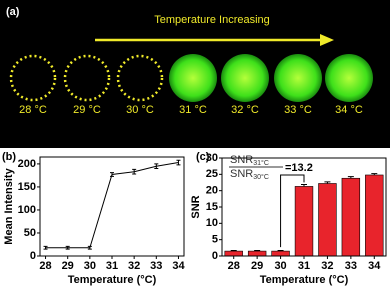 The height and width of the screenshot is (289, 390). I want to click on y-tick-label: 100, so click(27, 210).